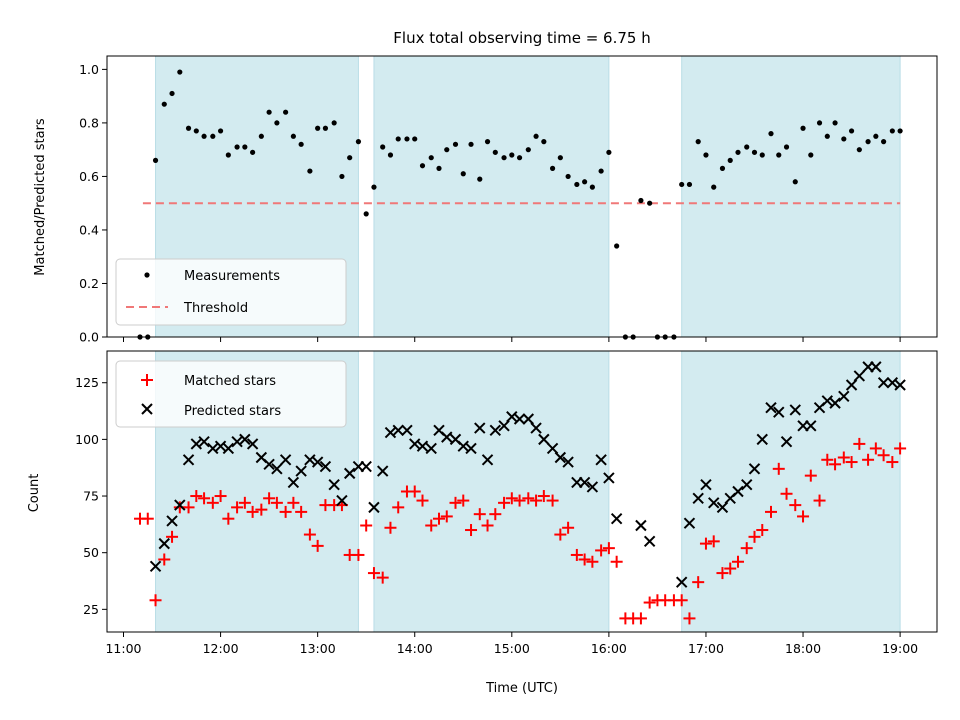 This screenshot has width=960, height=720. I want to click on x-tick-label: 16:00, so click(609, 648).